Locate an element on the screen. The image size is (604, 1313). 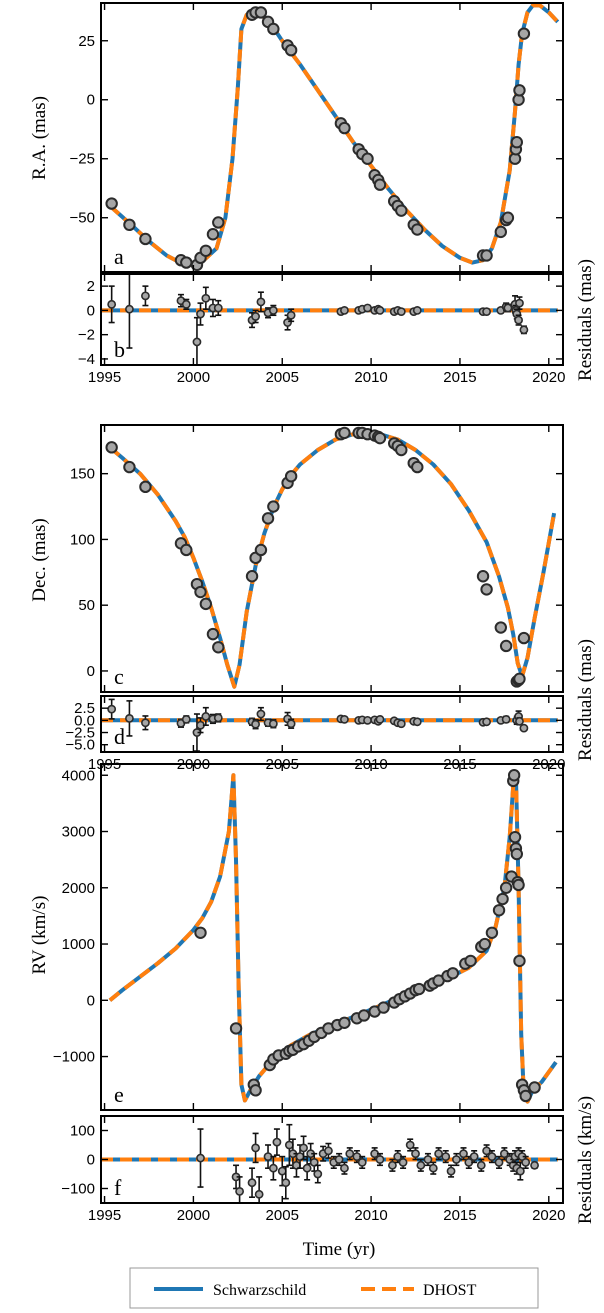
x-tick-label: 2000 is located at coordinates (193, 377).